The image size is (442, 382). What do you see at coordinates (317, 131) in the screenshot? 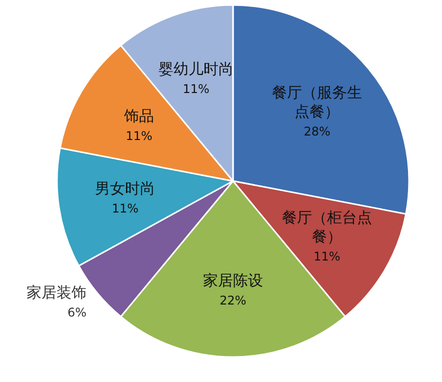
I see `data-label: 28%` at bounding box center [317, 131].